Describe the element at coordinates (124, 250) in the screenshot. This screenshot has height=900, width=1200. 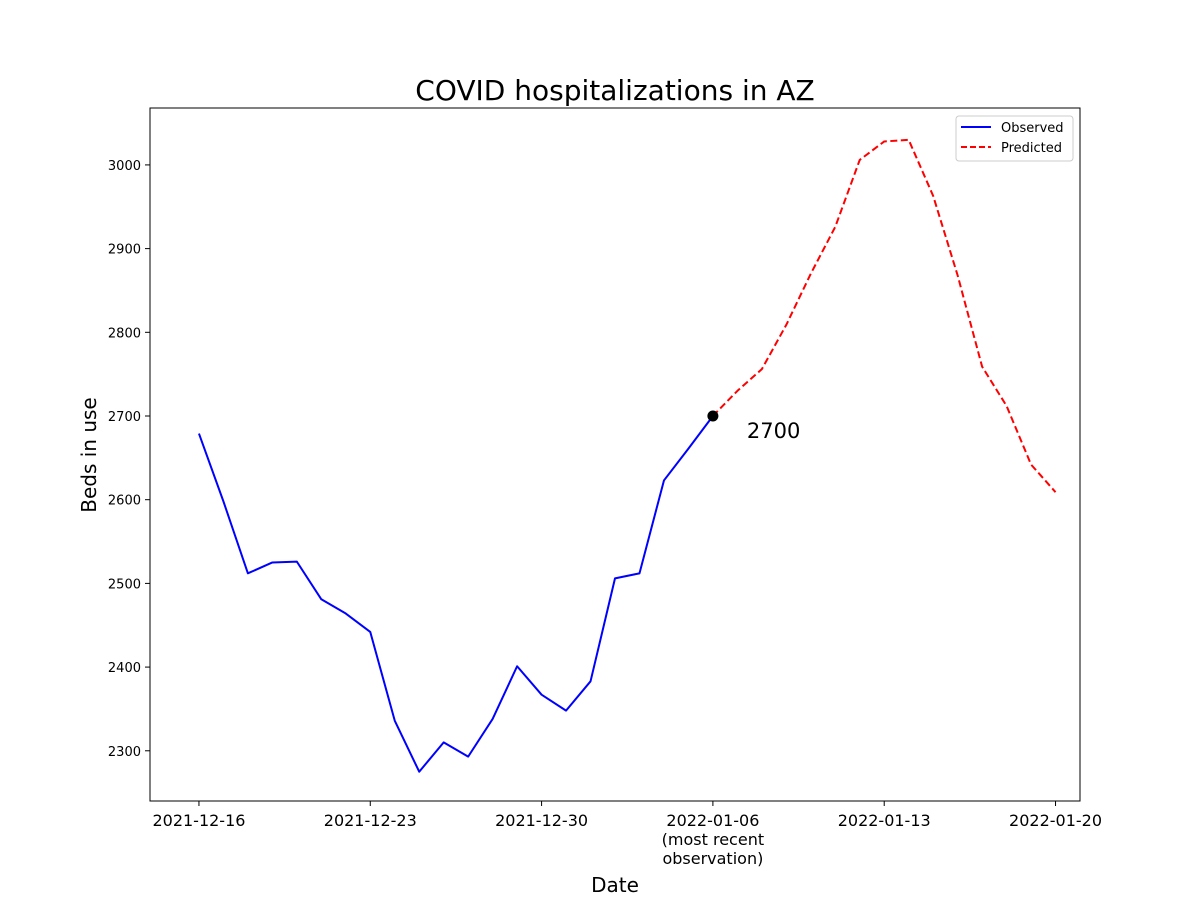
I see `y-tick-label: 2900` at that location.